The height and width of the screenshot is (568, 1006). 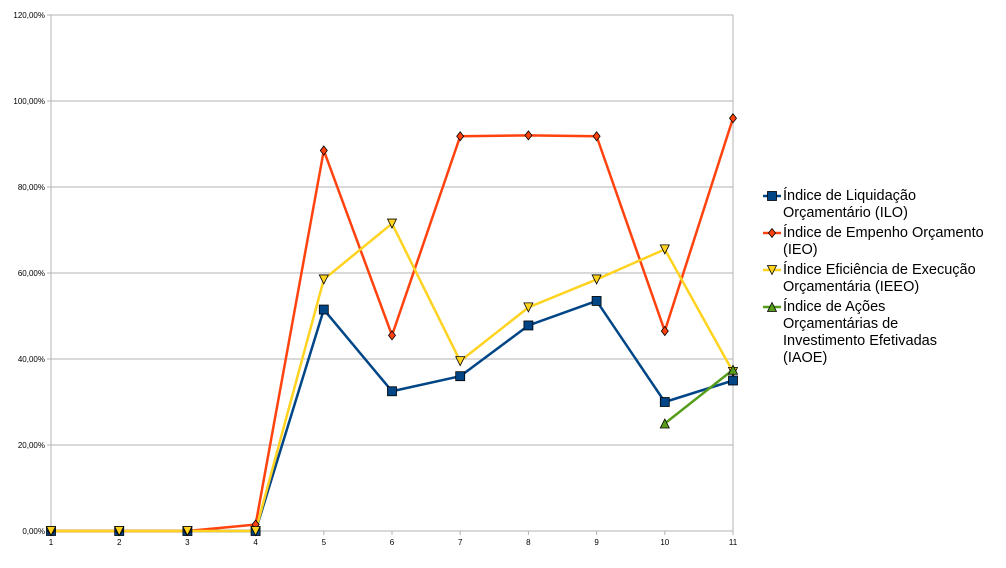 What do you see at coordinates (51, 542) in the screenshot?
I see `x-tick-label: 1` at bounding box center [51, 542].